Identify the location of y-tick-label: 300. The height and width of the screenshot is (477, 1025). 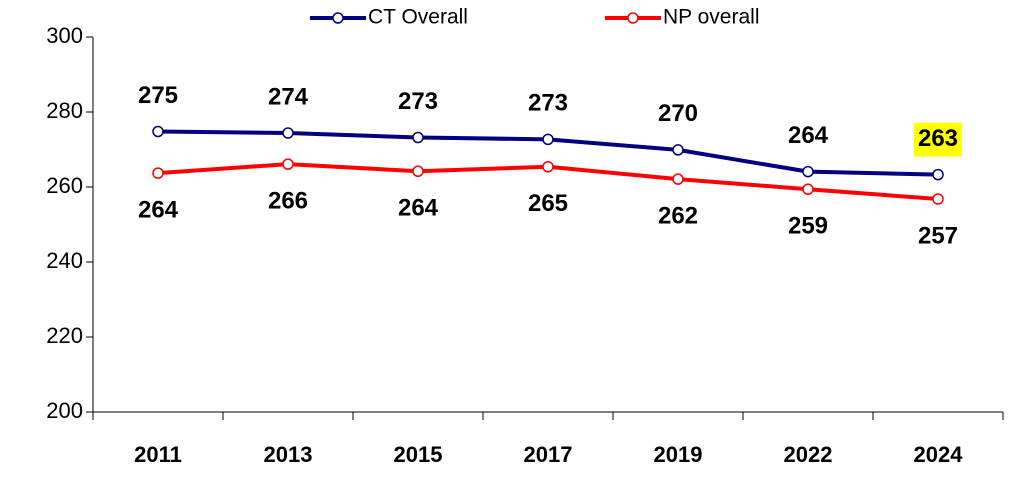
(64, 35).